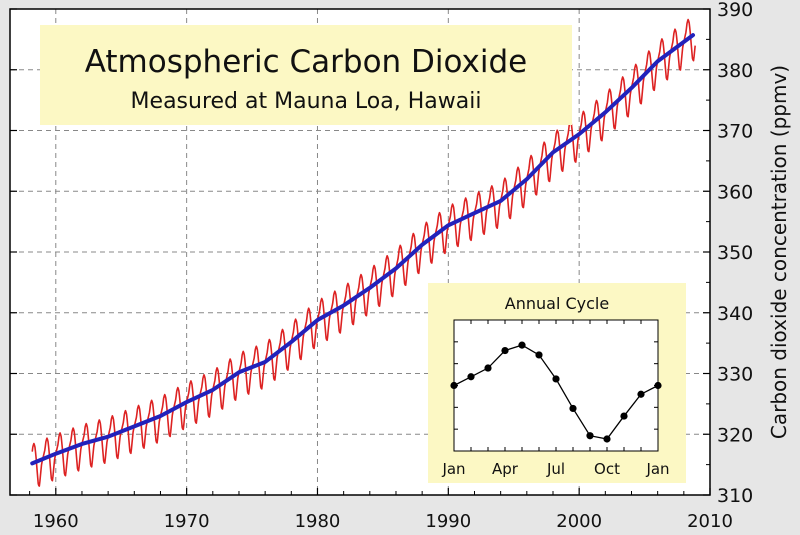 This screenshot has width=800, height=535. Describe the element at coordinates (557, 303) in the screenshot. I see `inset-title: Annual Cycle` at that location.